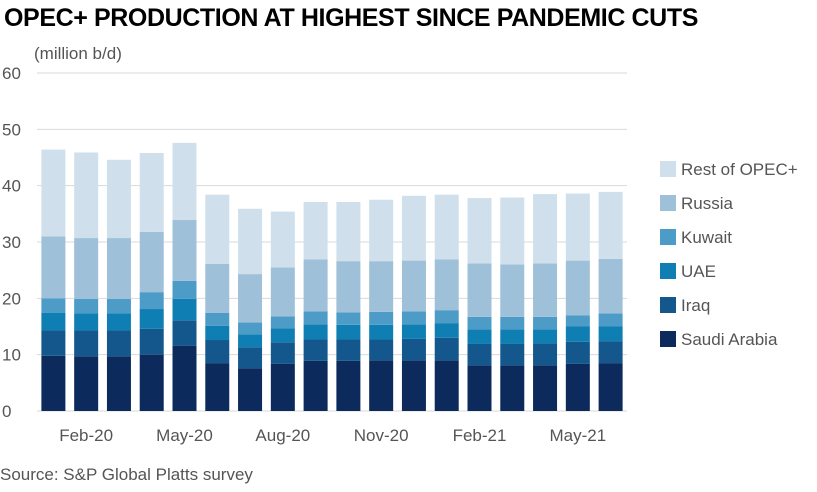 Image resolution: width=817 pixels, height=492 pixels. Describe the element at coordinates (184, 435) in the screenshot. I see `x-tick-label: May-20` at that location.